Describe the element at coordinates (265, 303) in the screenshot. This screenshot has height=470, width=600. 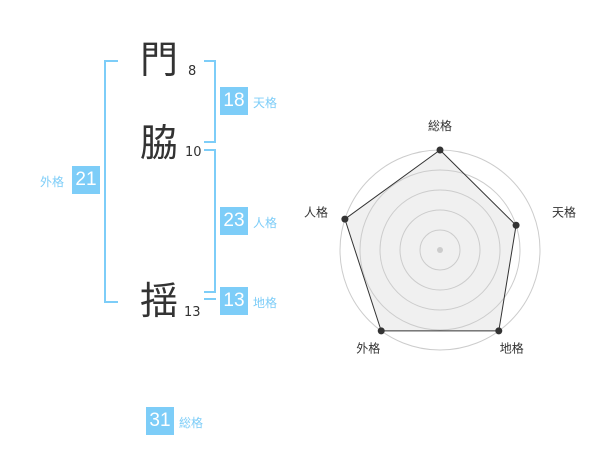
I see `chikaku-label: 地格` at that location.